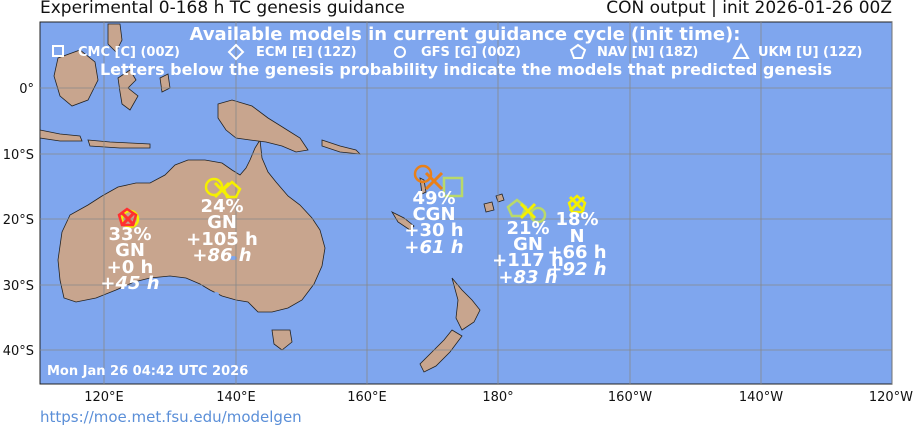 This screenshot has width=915, height=427. What do you see at coordinates (528, 260) in the screenshot?
I see `genesis-first-time: +117 h` at bounding box center [528, 260].